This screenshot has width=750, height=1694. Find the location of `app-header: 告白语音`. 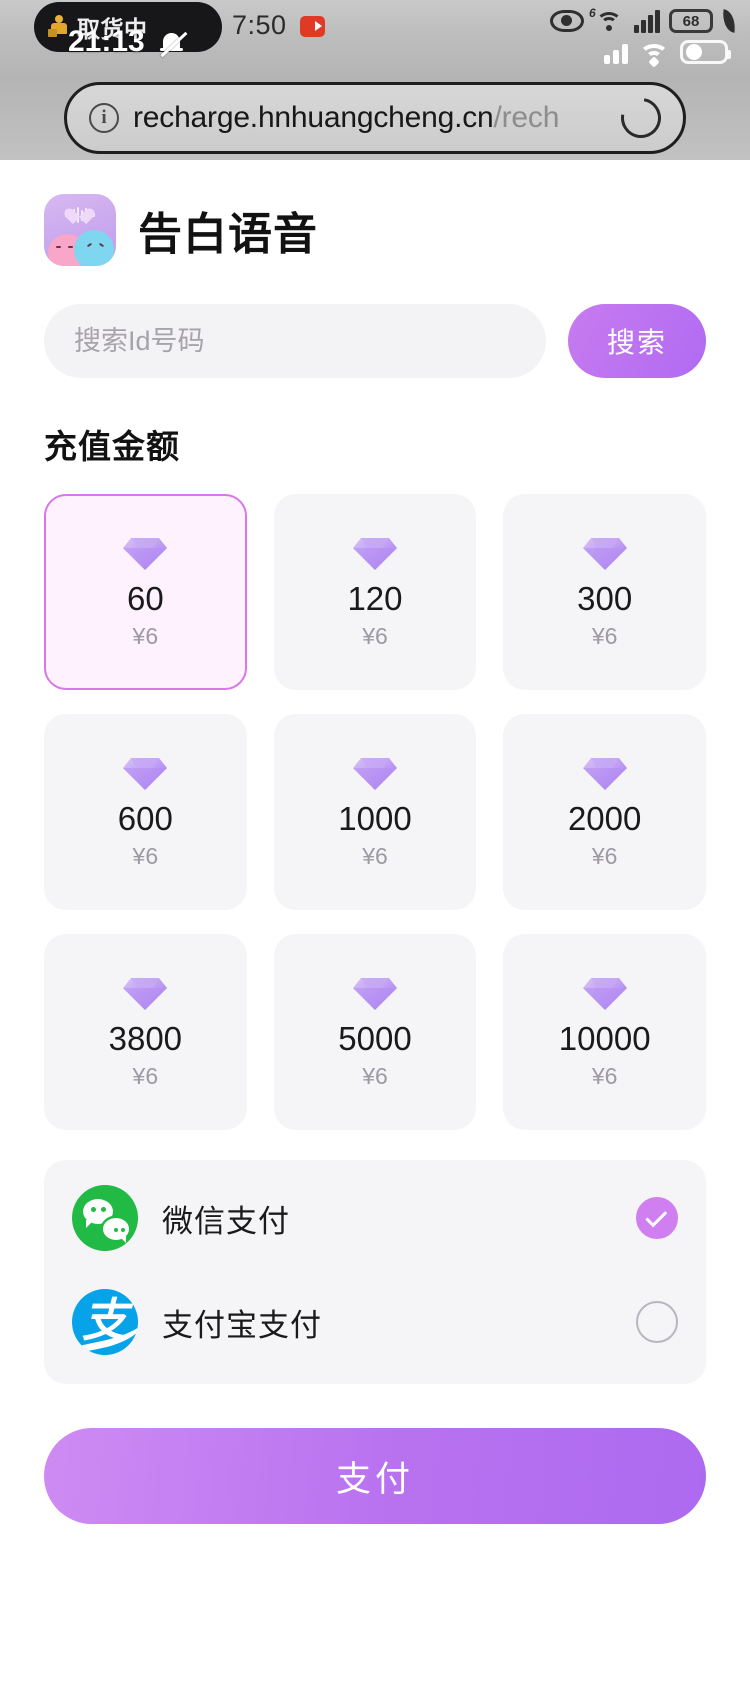

app-header: 告白语音 is located at coordinates (375, 213).